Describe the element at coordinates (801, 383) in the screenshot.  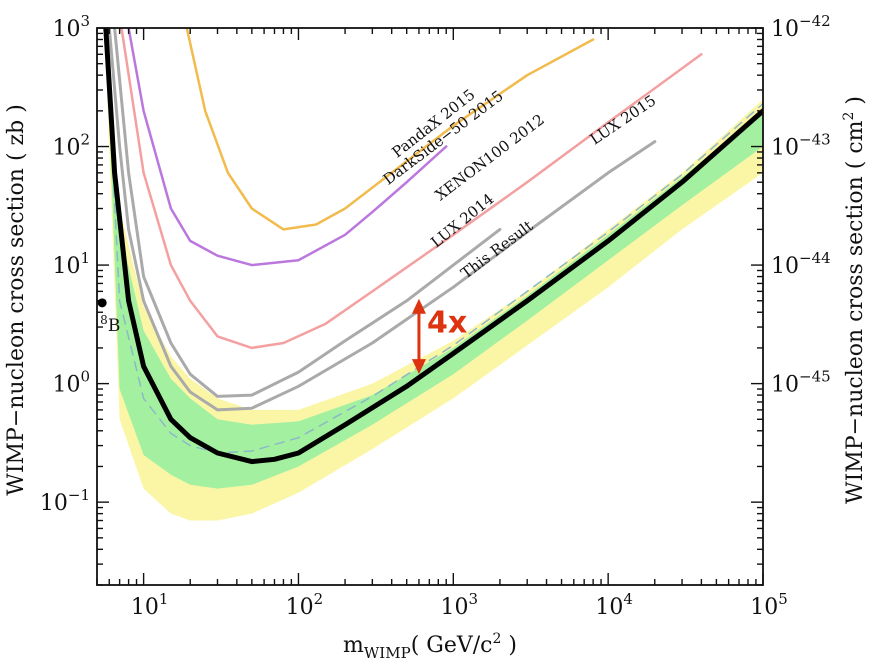
I see `y2-tick-label: 10⁻⁴⁵` at that location.